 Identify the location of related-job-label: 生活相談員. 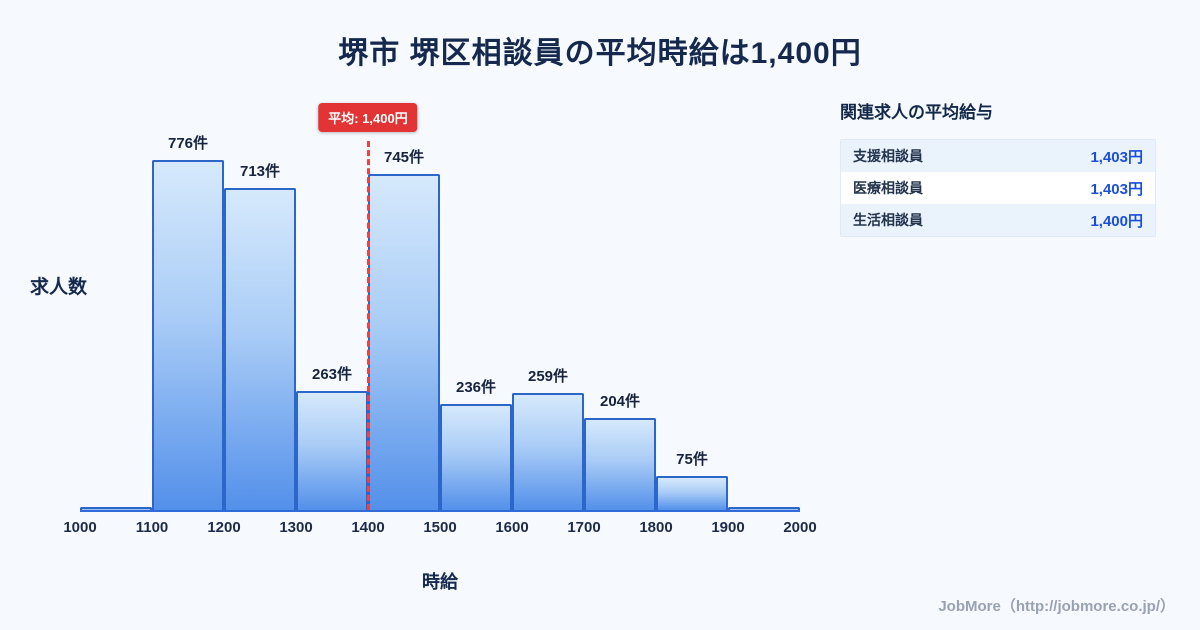
(888, 220).